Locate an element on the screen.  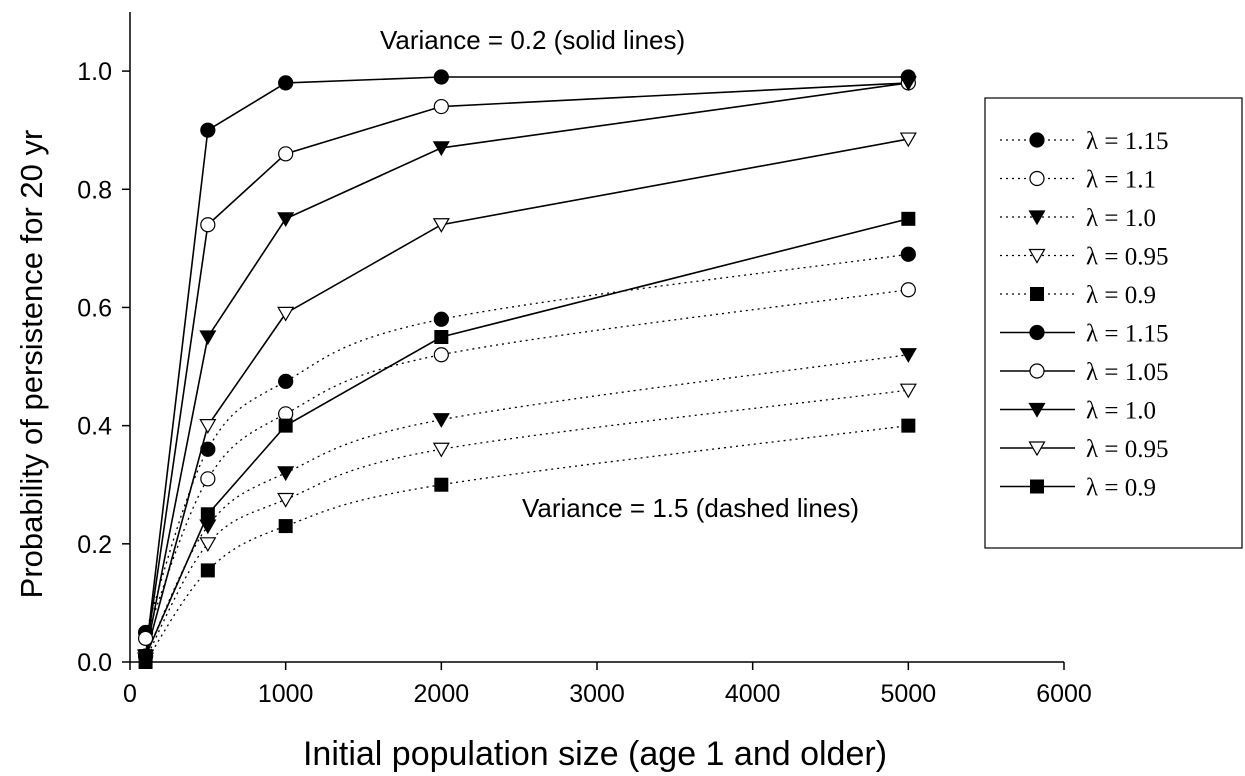
y-tick-label: 0.8 is located at coordinates (94, 190).